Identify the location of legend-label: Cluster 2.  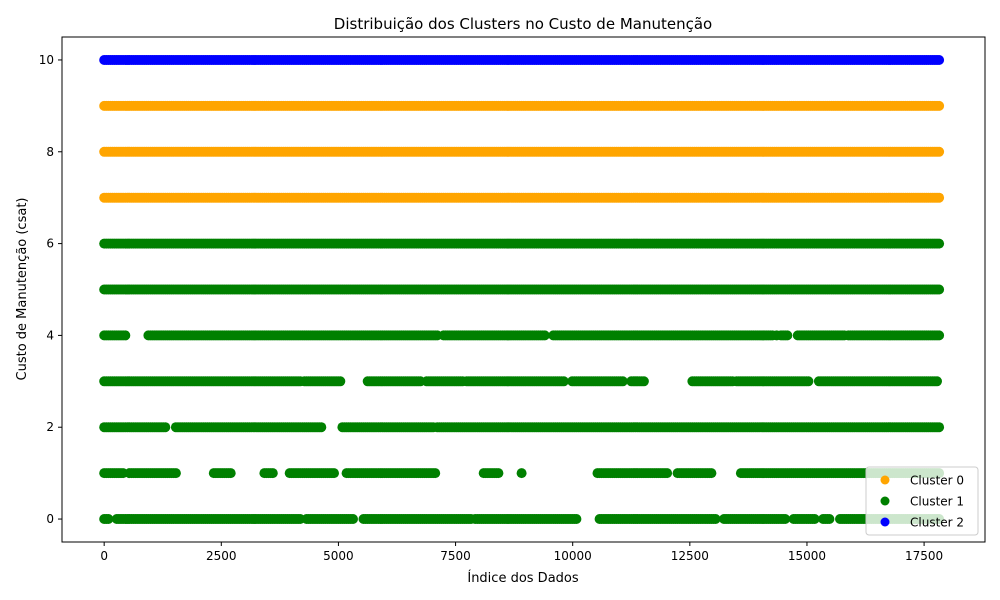
(937, 523).